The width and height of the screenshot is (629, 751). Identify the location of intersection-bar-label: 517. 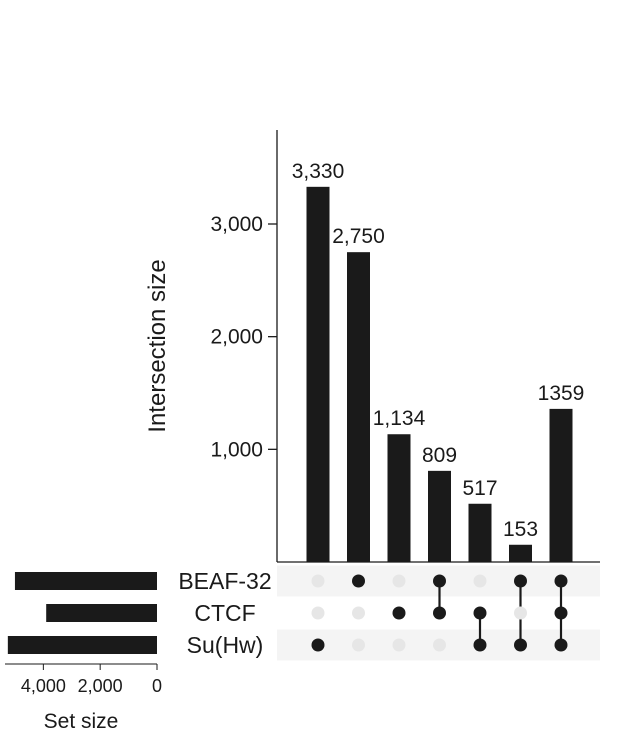
(479, 488).